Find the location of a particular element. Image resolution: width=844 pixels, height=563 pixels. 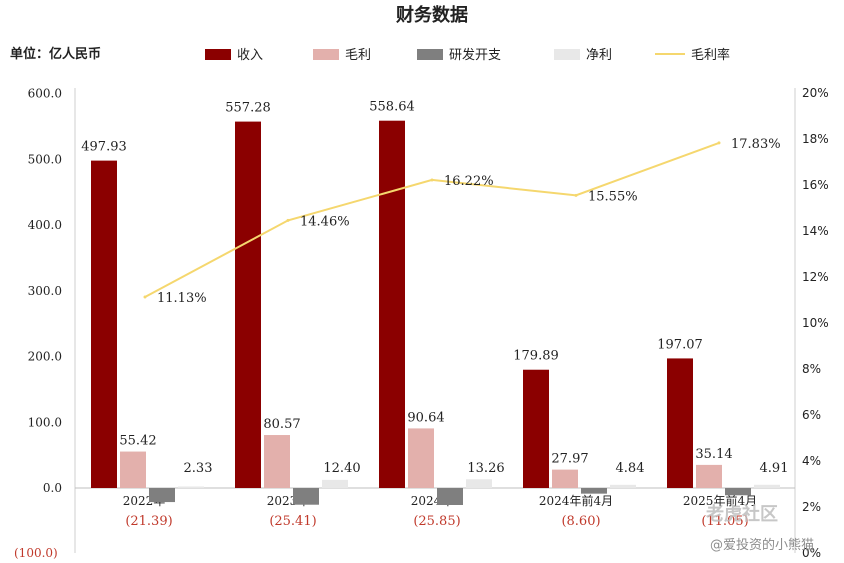

y-right-tick-label: 12% is located at coordinates (815, 277).